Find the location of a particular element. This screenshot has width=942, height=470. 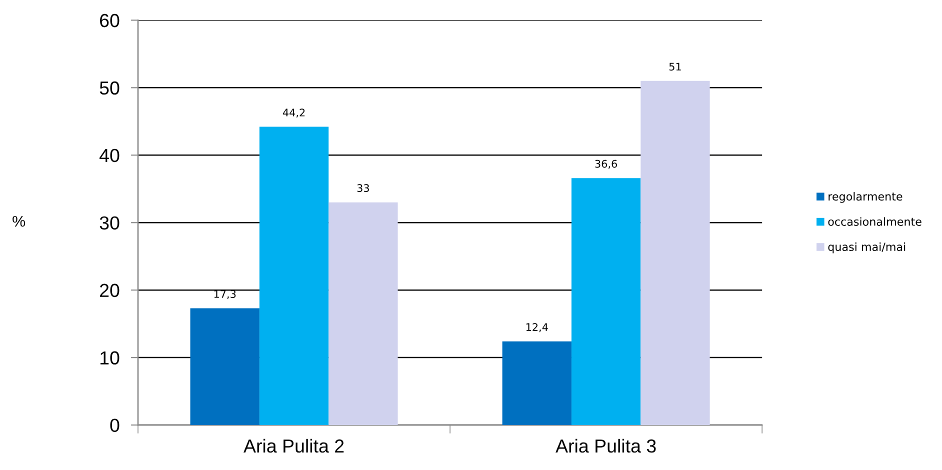

legend-label: occasionalmente is located at coordinates (875, 221).